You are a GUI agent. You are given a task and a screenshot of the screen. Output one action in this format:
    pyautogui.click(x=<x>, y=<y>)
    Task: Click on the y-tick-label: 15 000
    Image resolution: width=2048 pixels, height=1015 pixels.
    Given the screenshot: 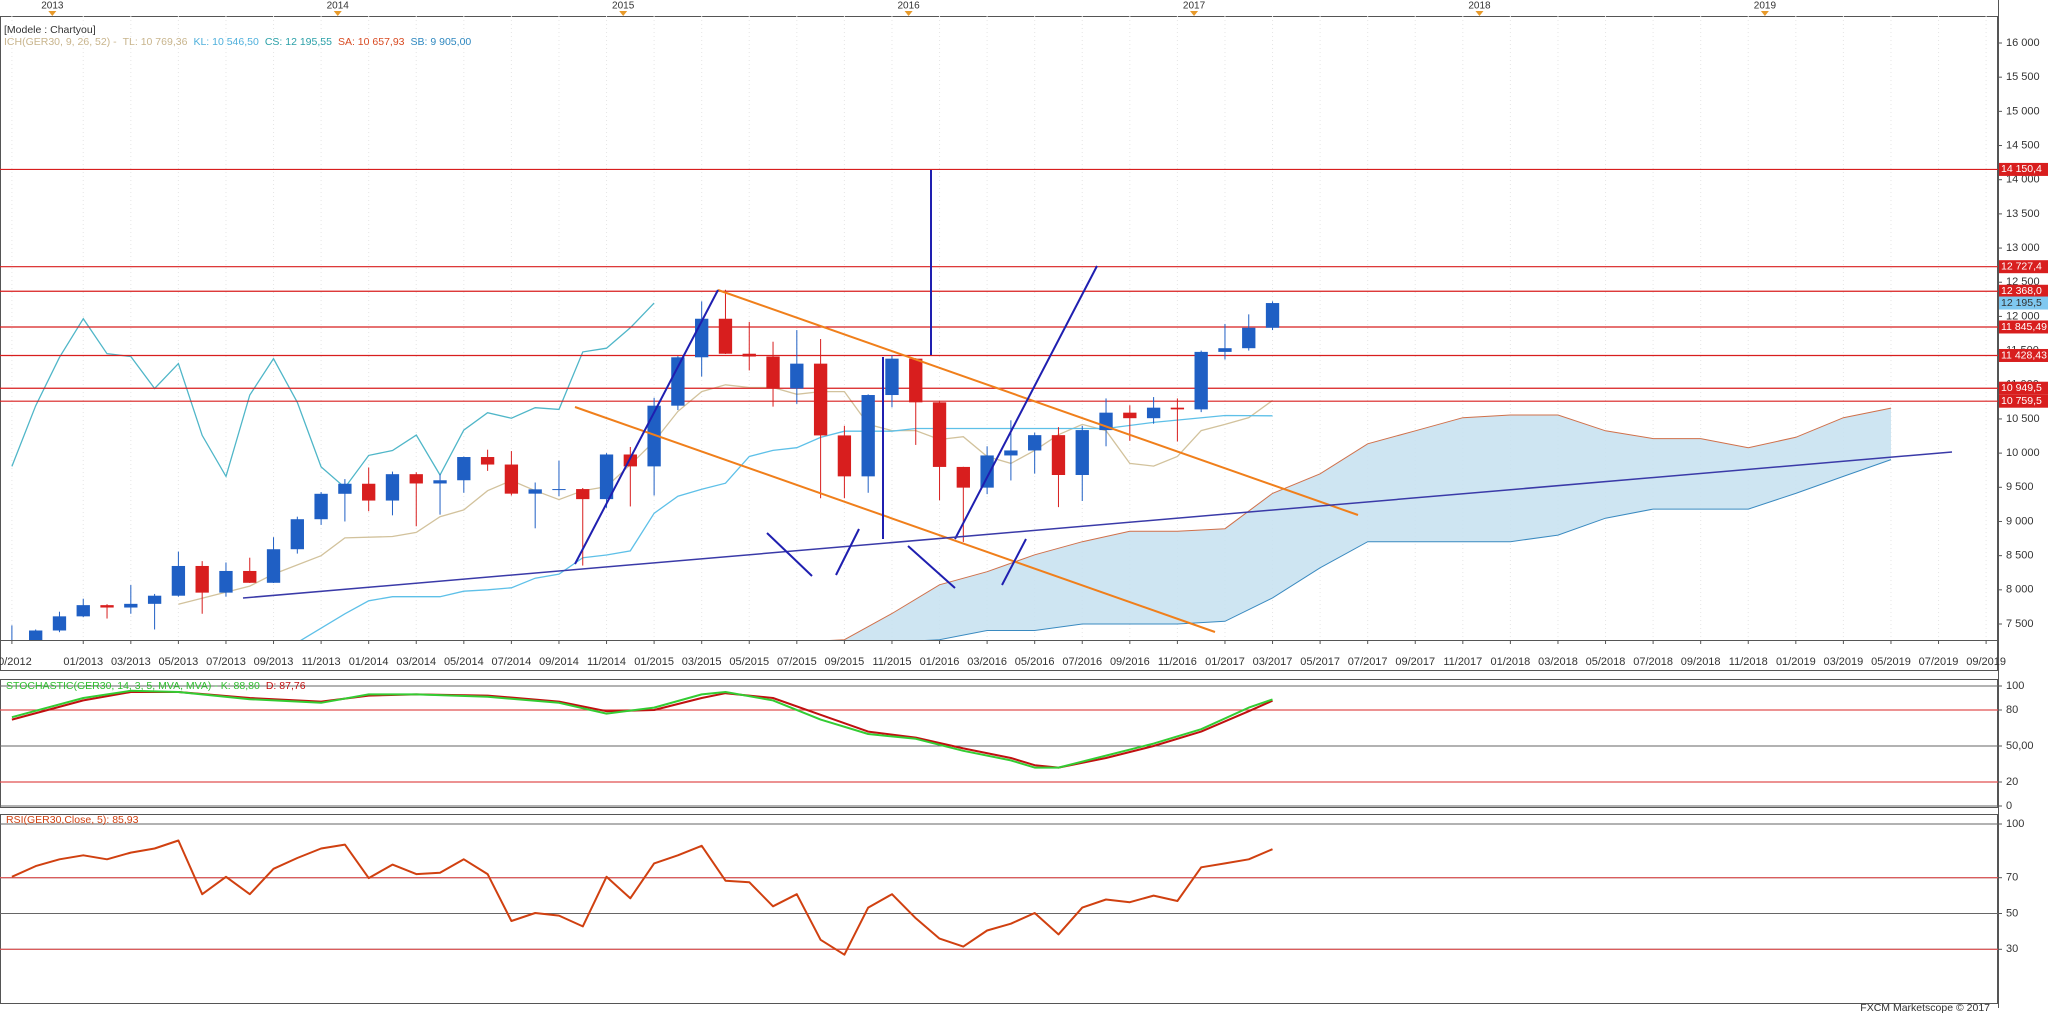 What is the action you would take?
    pyautogui.click(x=2023, y=111)
    